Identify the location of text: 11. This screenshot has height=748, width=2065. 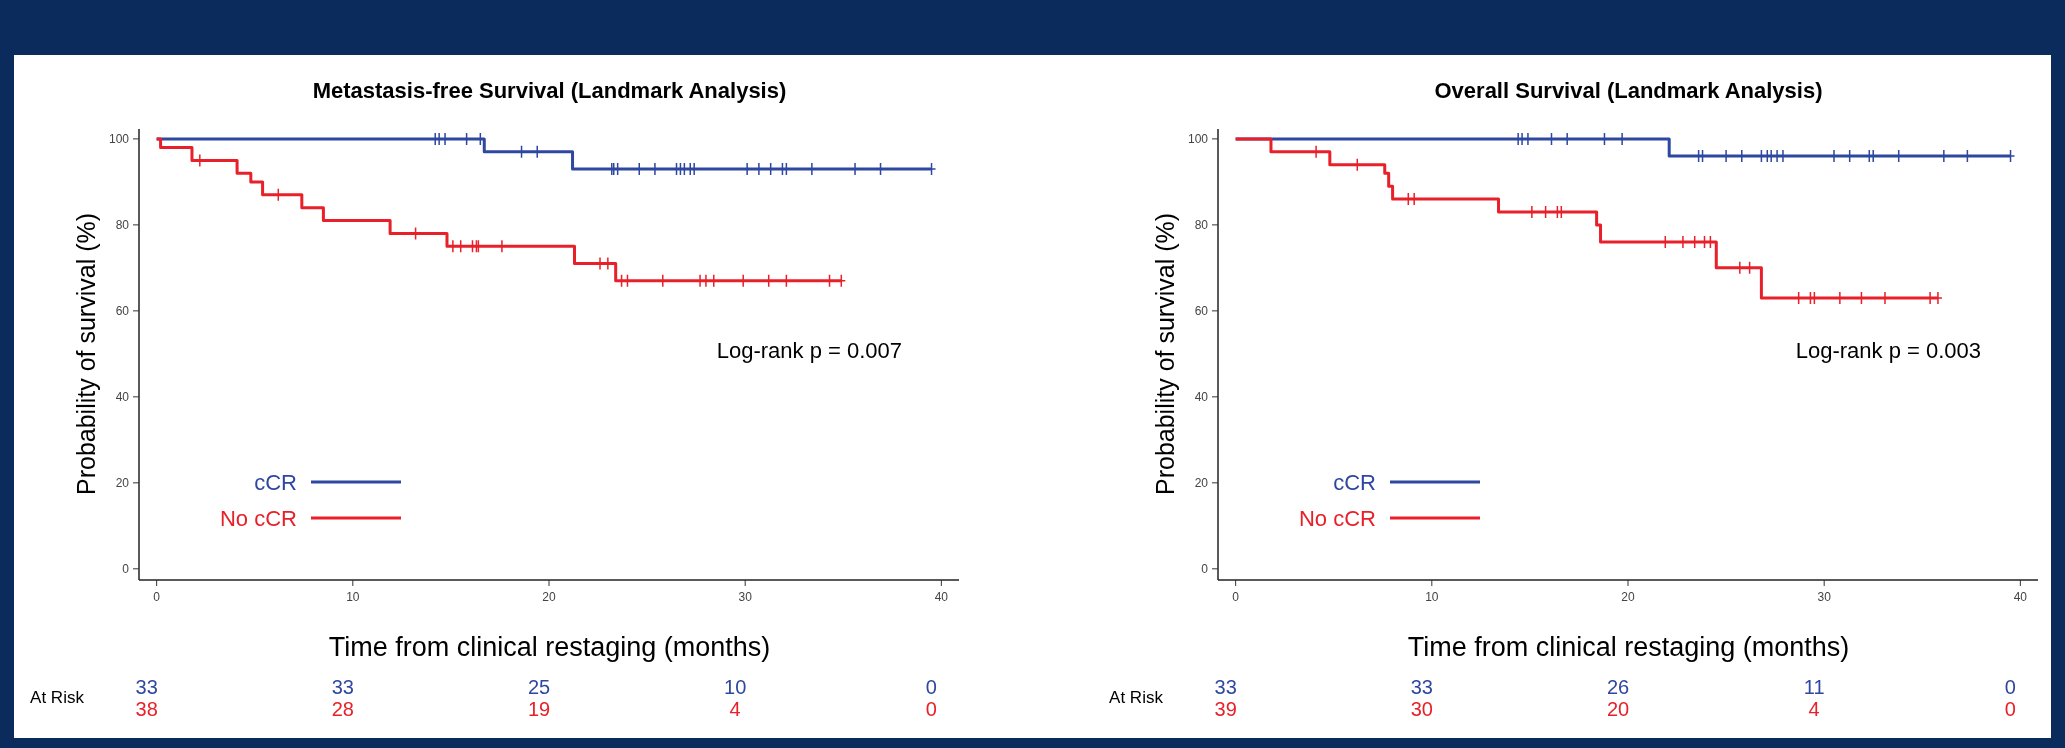
(1814, 687).